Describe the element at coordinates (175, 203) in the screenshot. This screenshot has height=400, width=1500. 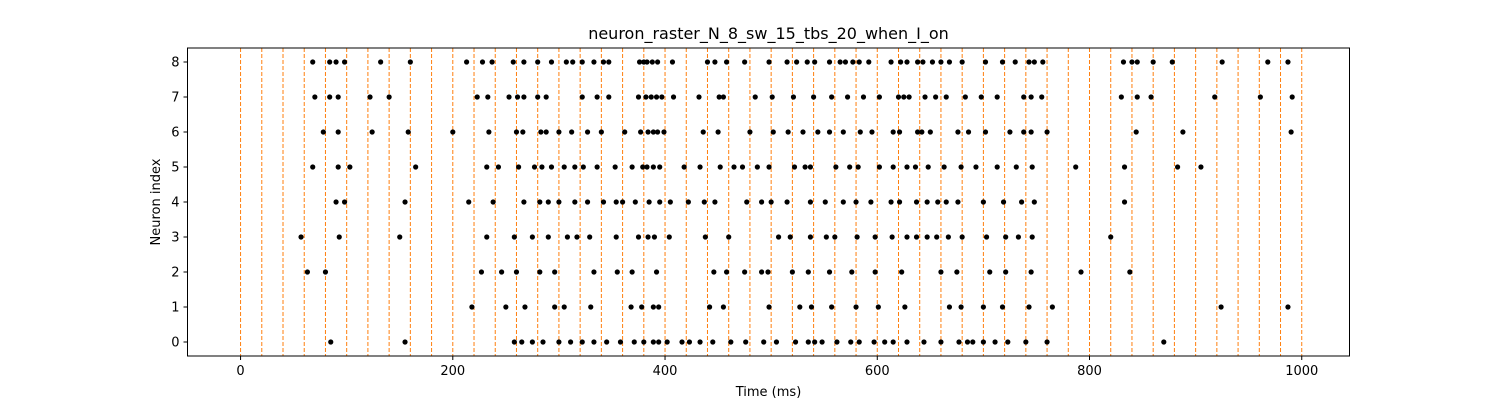
I see `y-tick-label: 4` at that location.